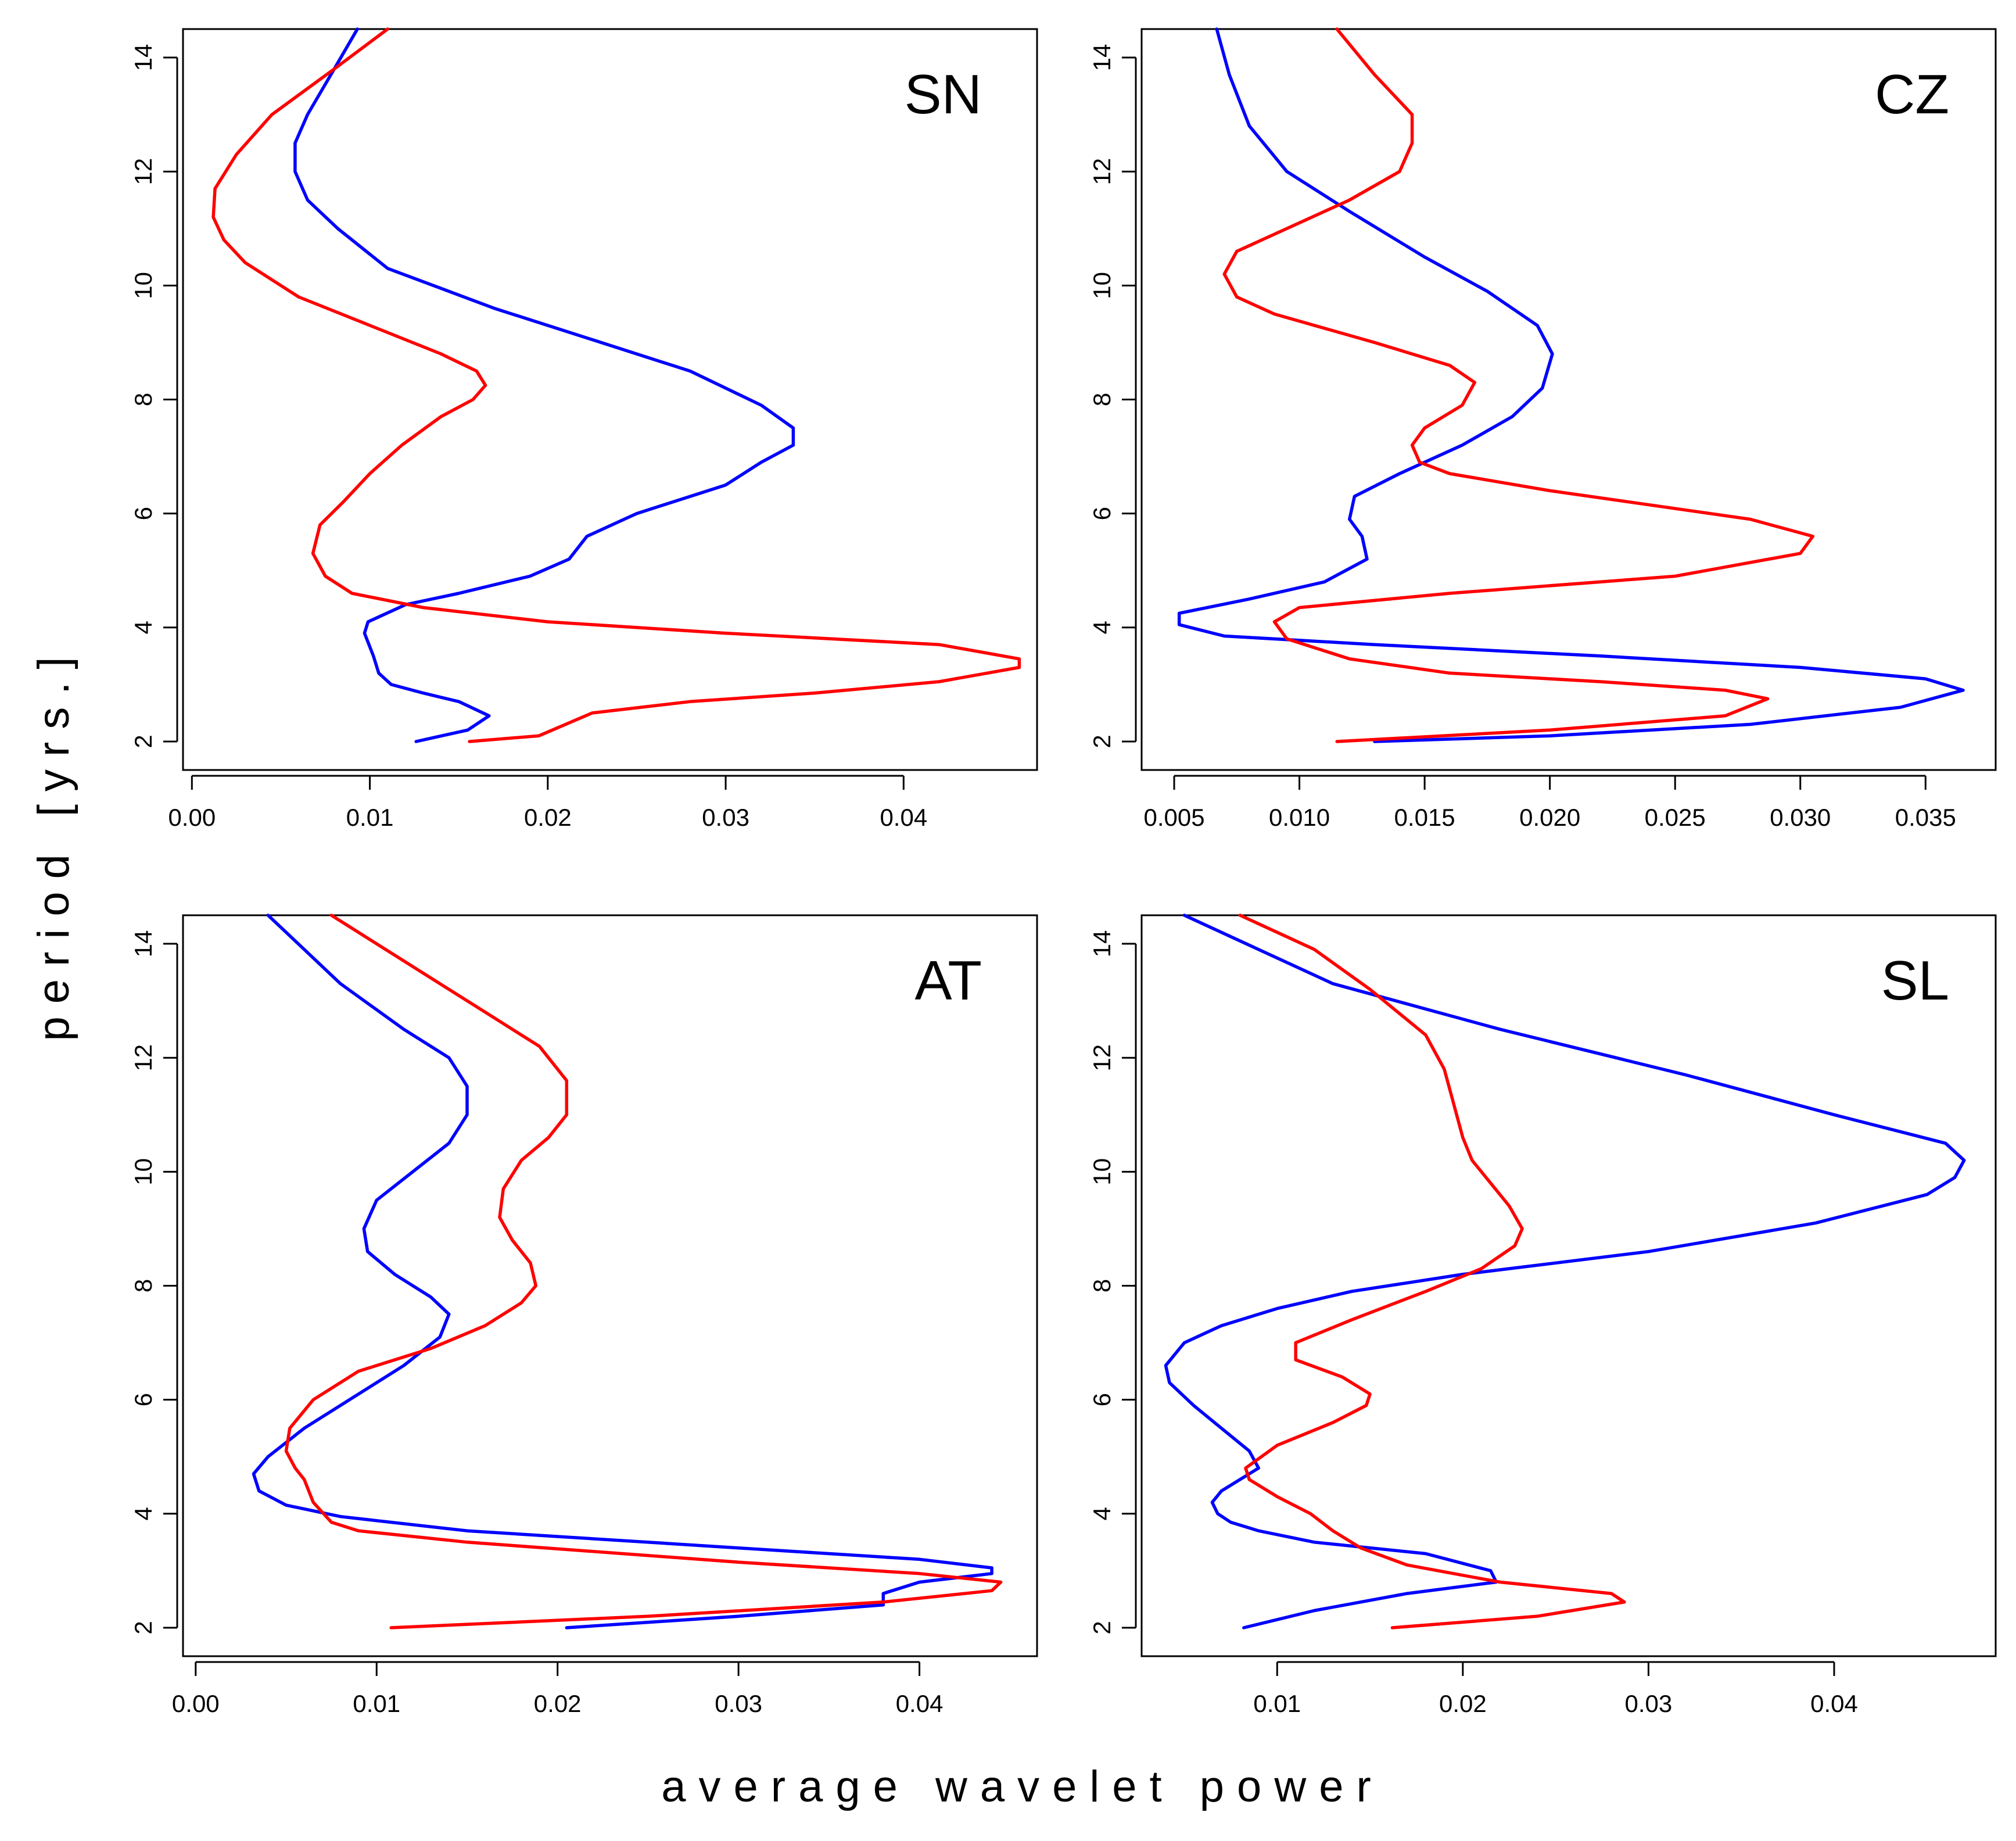 Image resolution: width=2016 pixels, height=1841 pixels. Describe the element at coordinates (1925, 817) in the screenshot. I see `x-tick-label: 0.035` at that location.